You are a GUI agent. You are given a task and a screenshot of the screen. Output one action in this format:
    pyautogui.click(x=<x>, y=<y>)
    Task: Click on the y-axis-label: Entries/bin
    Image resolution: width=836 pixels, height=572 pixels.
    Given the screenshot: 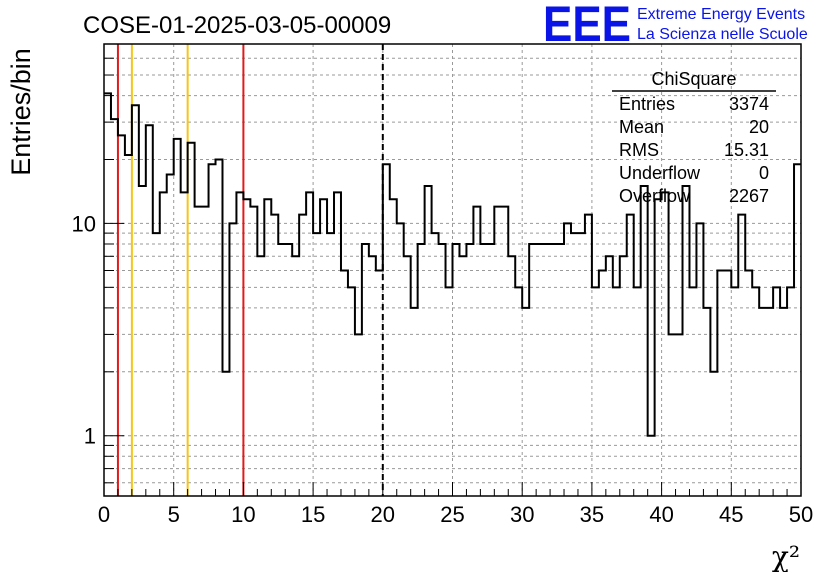 What is the action you would take?
    pyautogui.click(x=21, y=112)
    